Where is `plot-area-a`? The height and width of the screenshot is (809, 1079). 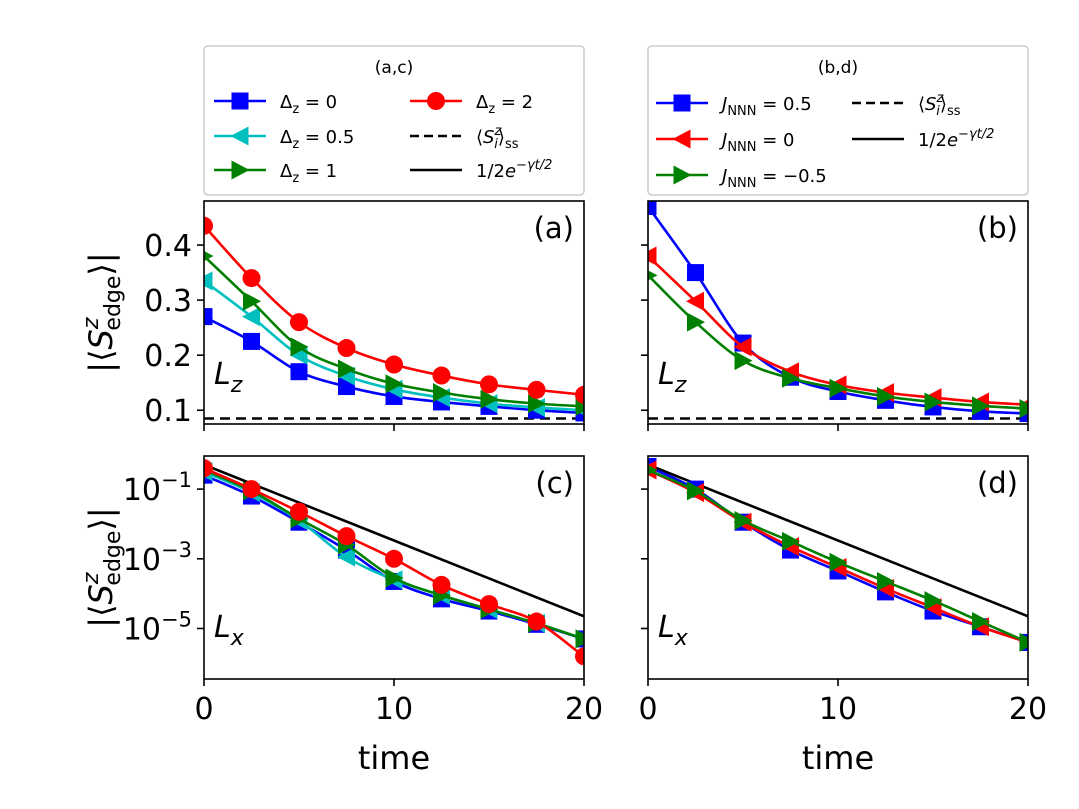
plot-area-a is located at coordinates (394, 319).